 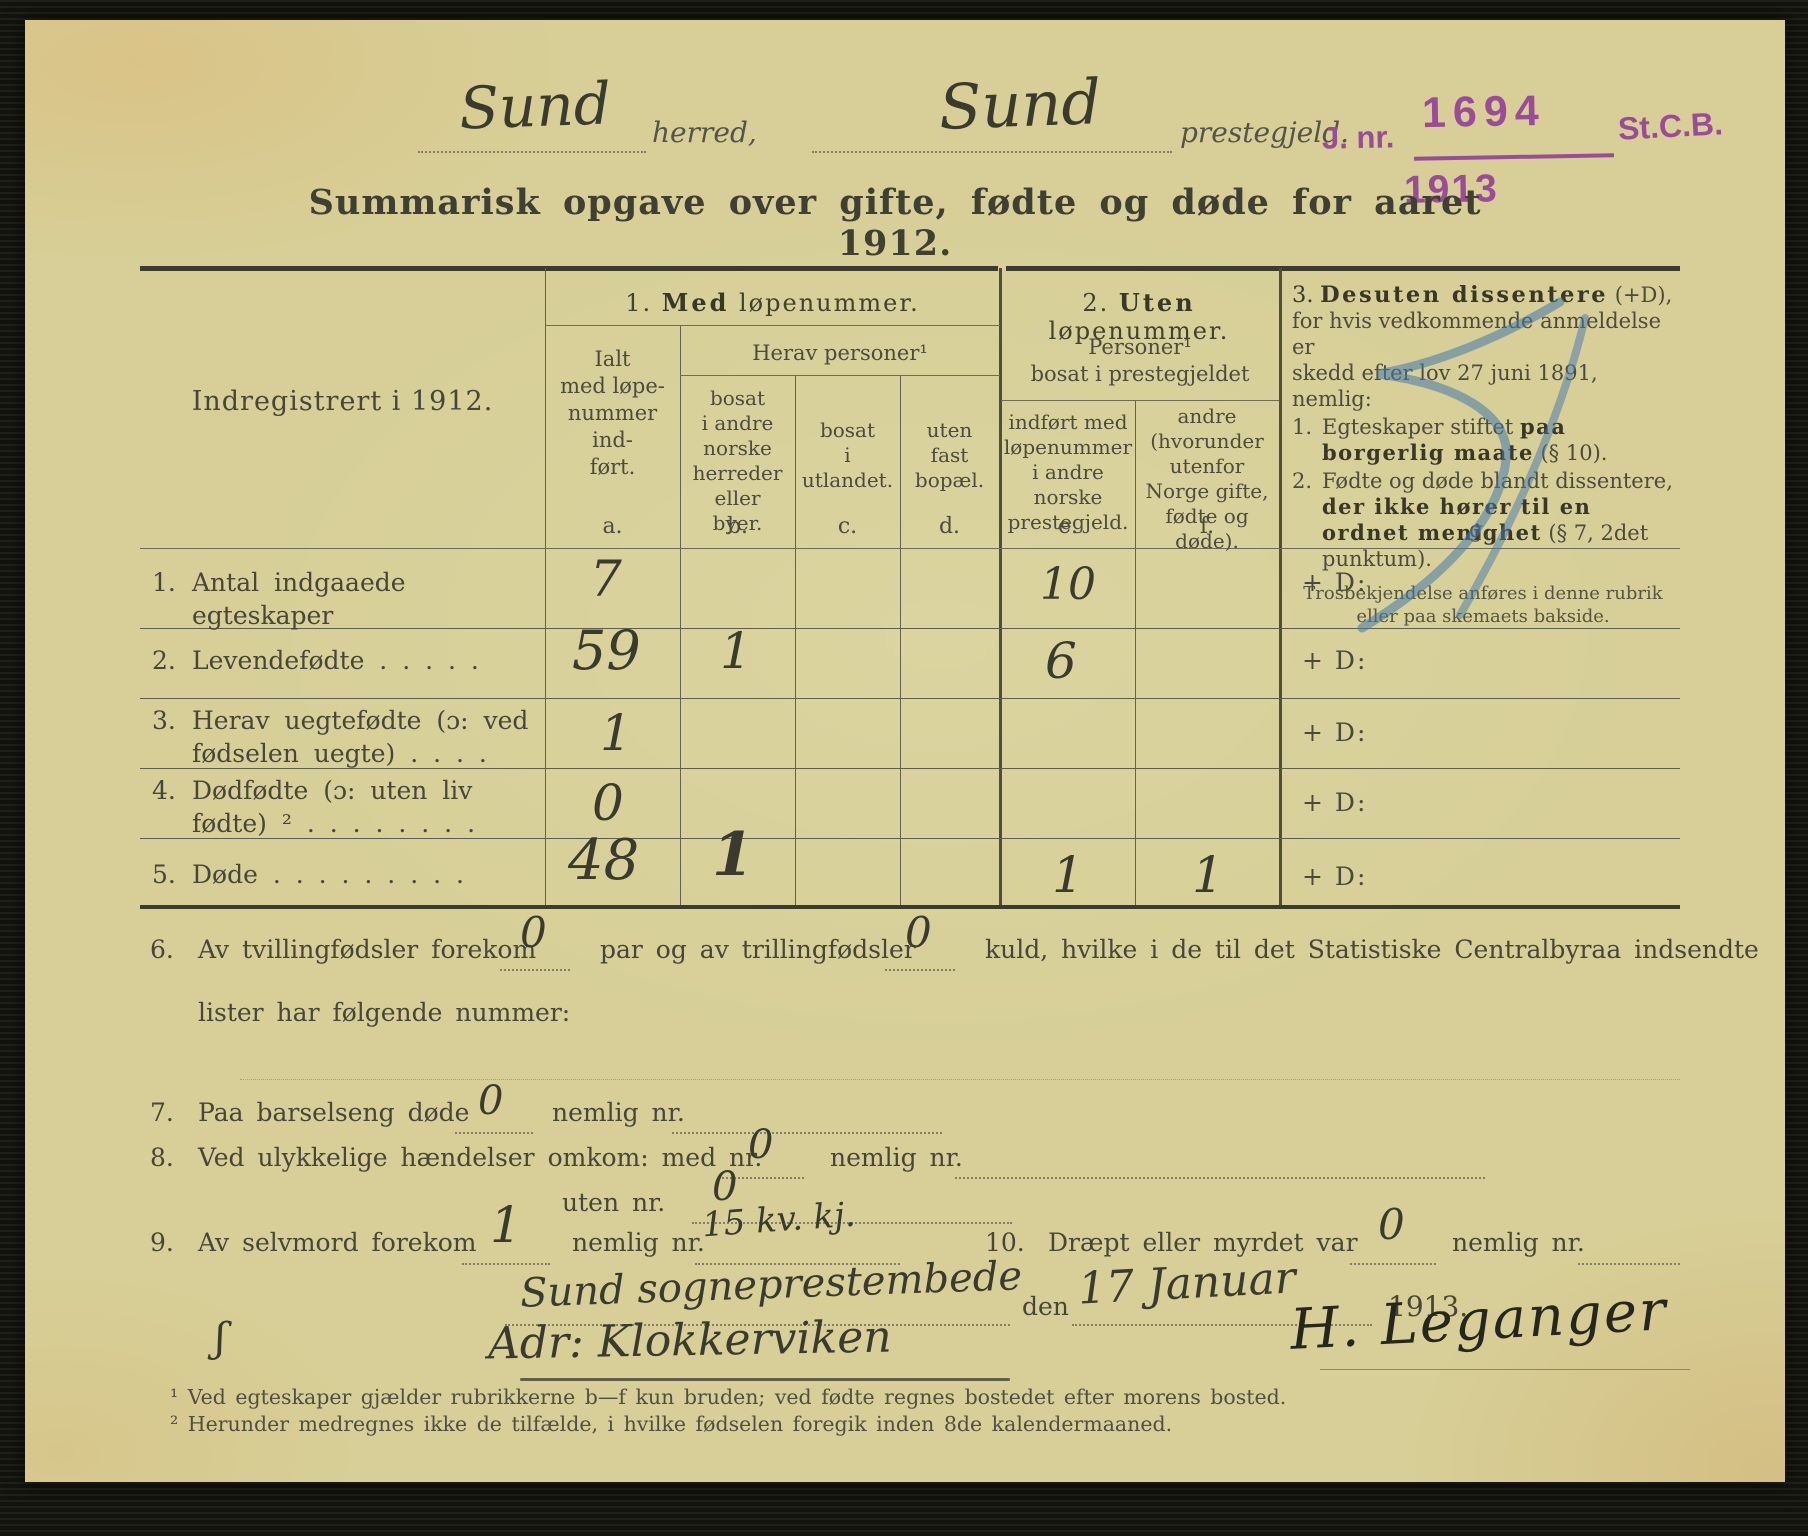 What do you see at coordinates (1265, 132) in the screenshot?
I see `prestegjeld-label: prestegjeld.` at bounding box center [1265, 132].